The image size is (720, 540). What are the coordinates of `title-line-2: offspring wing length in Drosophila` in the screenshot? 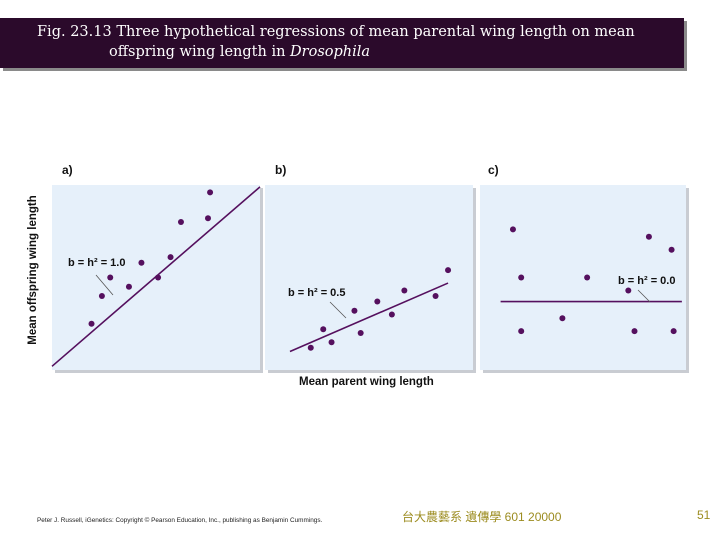 It's located at (357, 52).